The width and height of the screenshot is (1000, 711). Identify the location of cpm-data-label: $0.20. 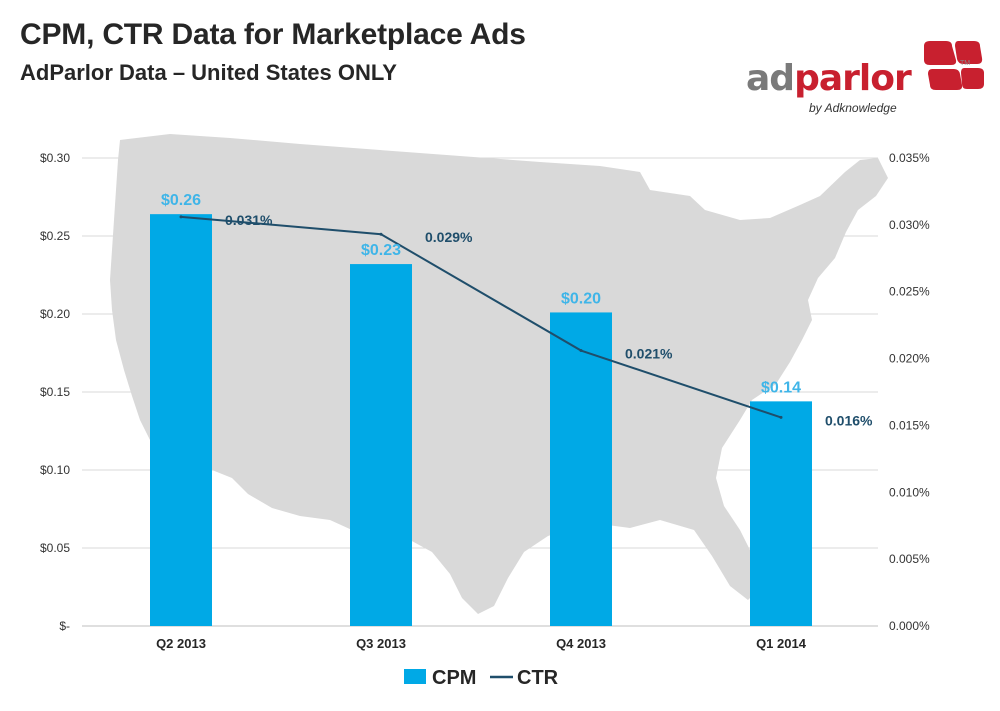
(581, 298).